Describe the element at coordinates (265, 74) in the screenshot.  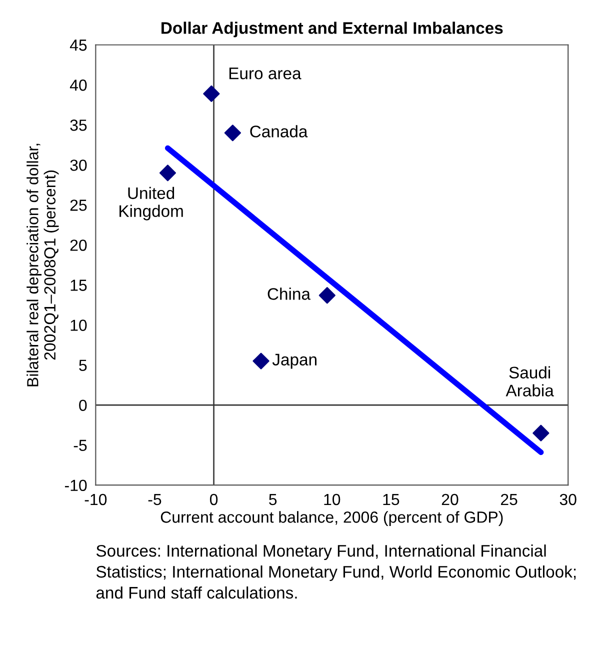
I see `annotation: Euro area` at that location.